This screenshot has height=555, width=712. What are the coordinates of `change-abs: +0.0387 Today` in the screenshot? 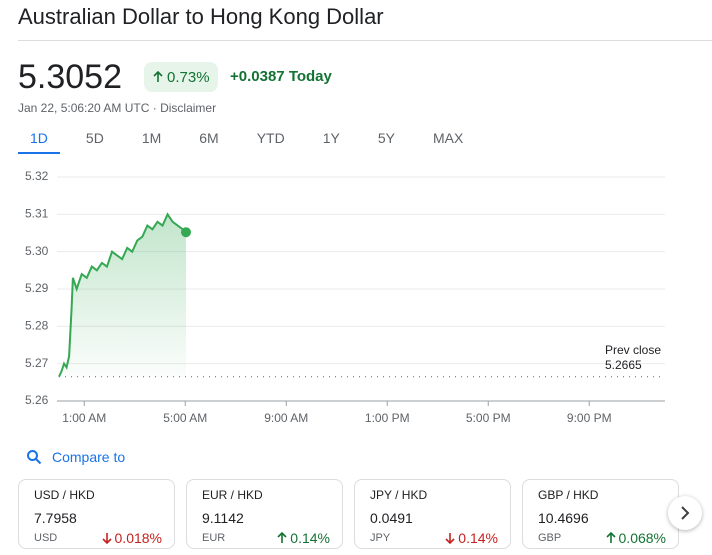 It's located at (281, 76).